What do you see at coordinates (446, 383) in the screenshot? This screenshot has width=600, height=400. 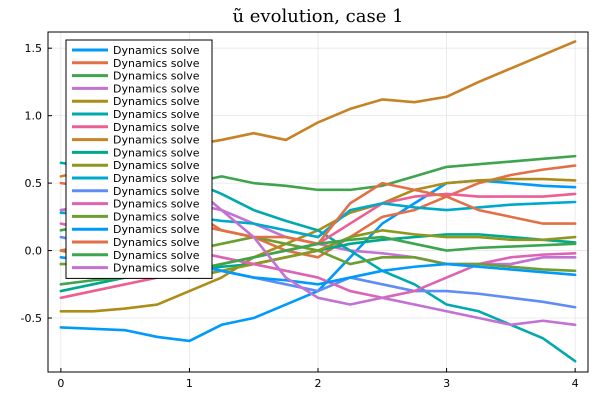 I see `x-tick-label: 3` at bounding box center [446, 383].